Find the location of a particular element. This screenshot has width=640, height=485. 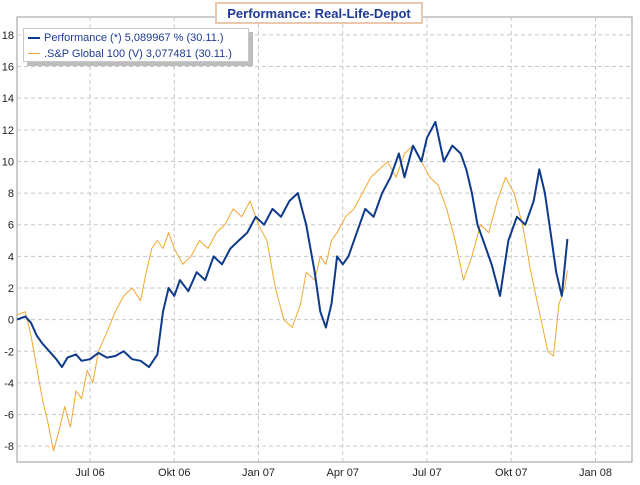

x-tick-label-jan-07: Jan 07 is located at coordinates (258, 473).